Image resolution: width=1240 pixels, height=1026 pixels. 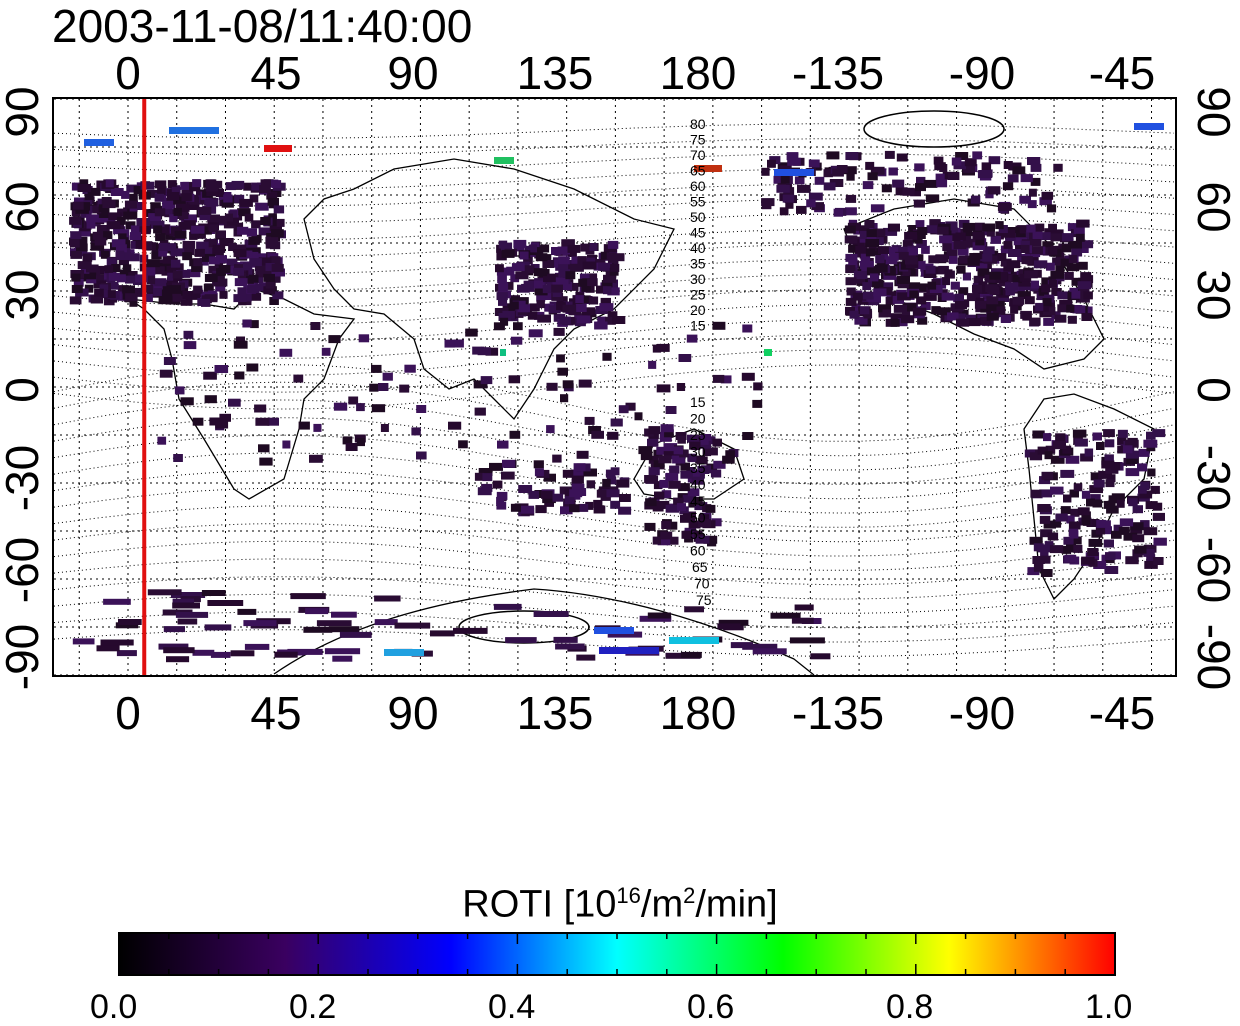 What do you see at coordinates (768, 352) in the screenshot?
I see `roti-cell-high` at bounding box center [768, 352].